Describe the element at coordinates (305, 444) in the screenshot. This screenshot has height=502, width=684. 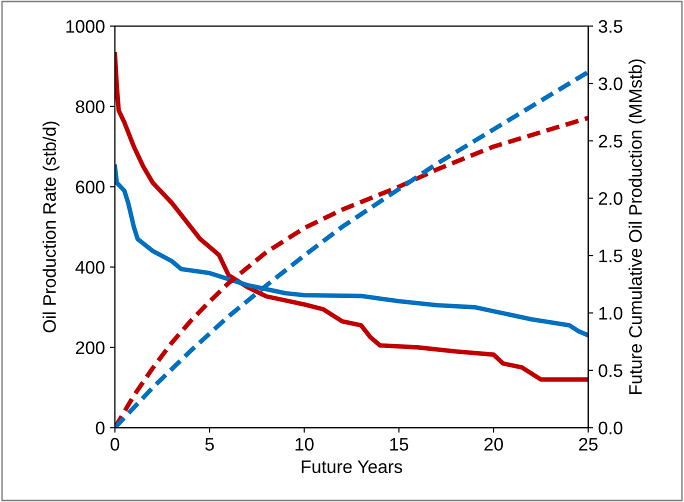
I see `x-tick-label: 10` at that location.